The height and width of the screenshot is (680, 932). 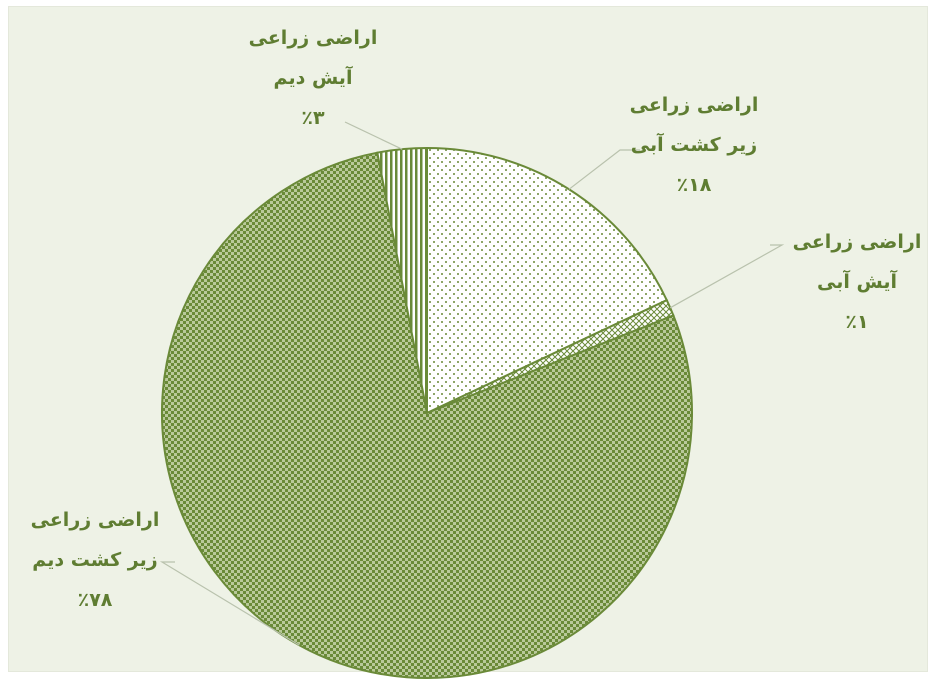 I want to click on label-irrigated-cultivated: اراضی زراعی زیر کشت آبی ٪۱۸, so click(x=694, y=145).